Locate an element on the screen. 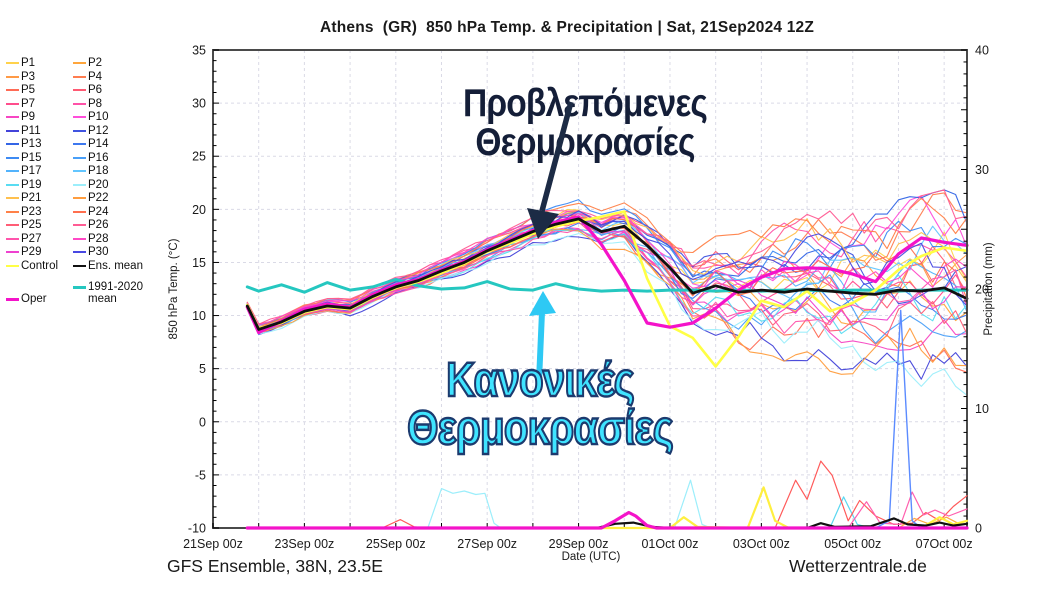 Image resolution: width=1037 pixels, height=598 pixels. ens-mean-precip is located at coordinates (607, 523).